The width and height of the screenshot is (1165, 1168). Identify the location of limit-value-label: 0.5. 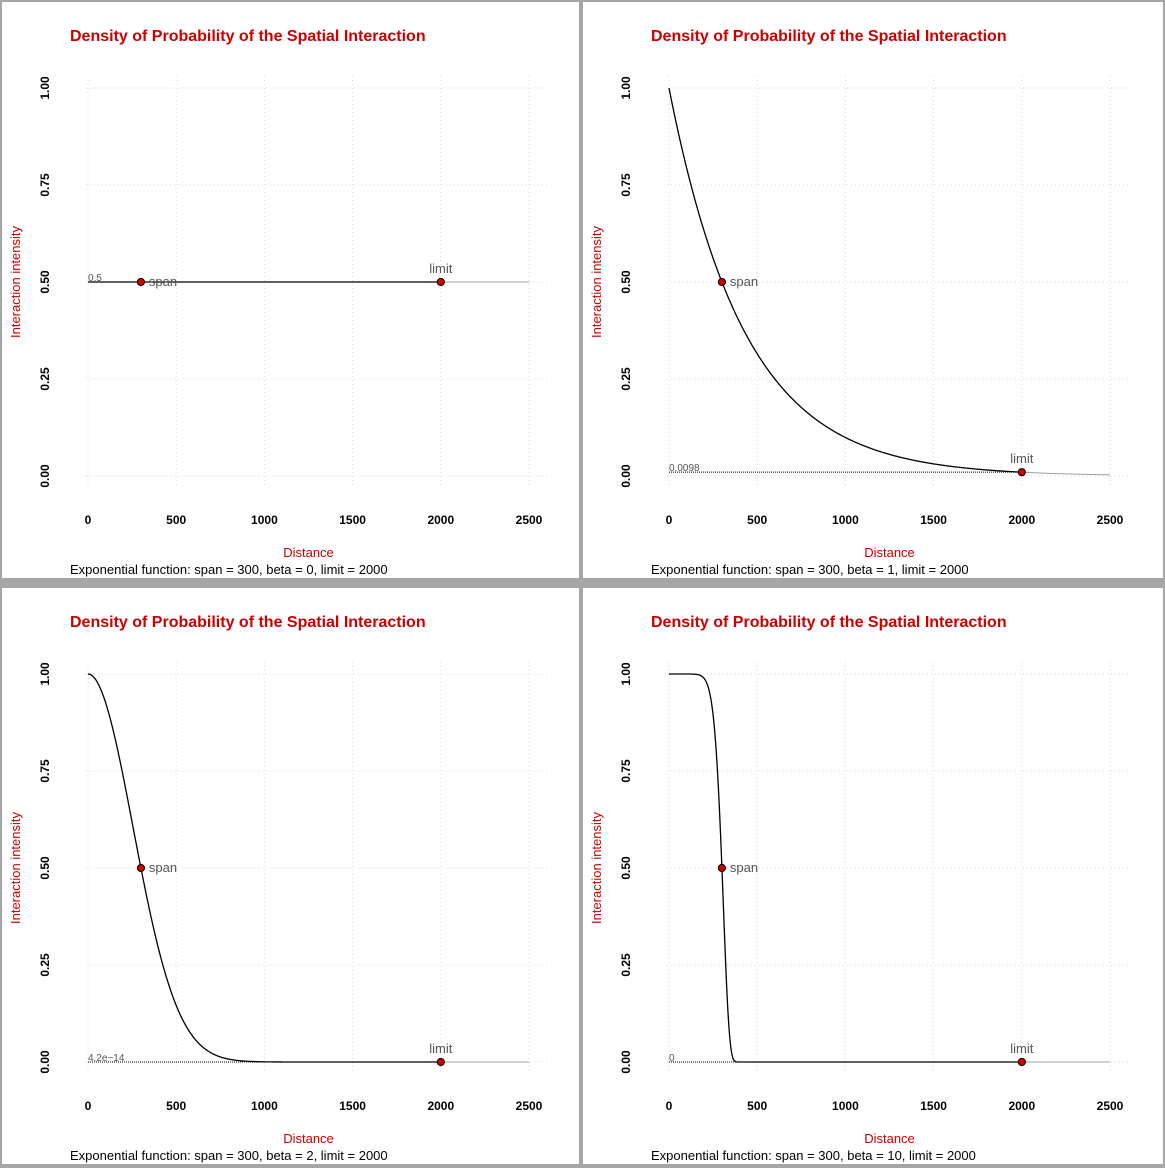
(95, 278).